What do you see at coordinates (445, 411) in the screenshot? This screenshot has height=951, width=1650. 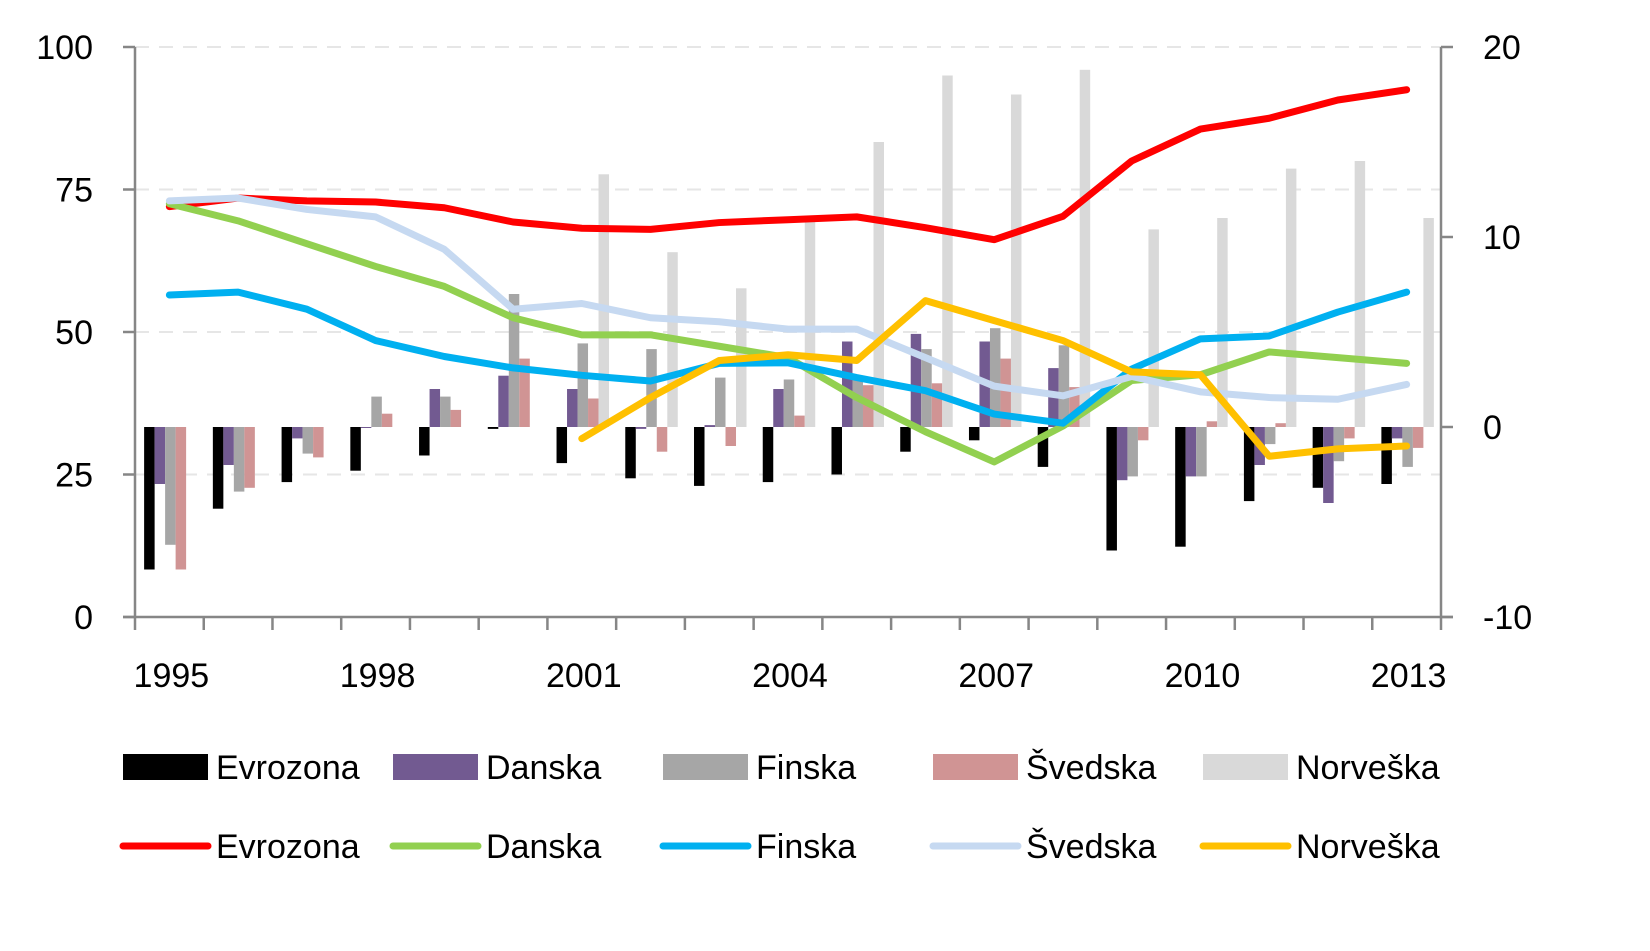 I see `bar-finska-1999` at bounding box center [445, 411].